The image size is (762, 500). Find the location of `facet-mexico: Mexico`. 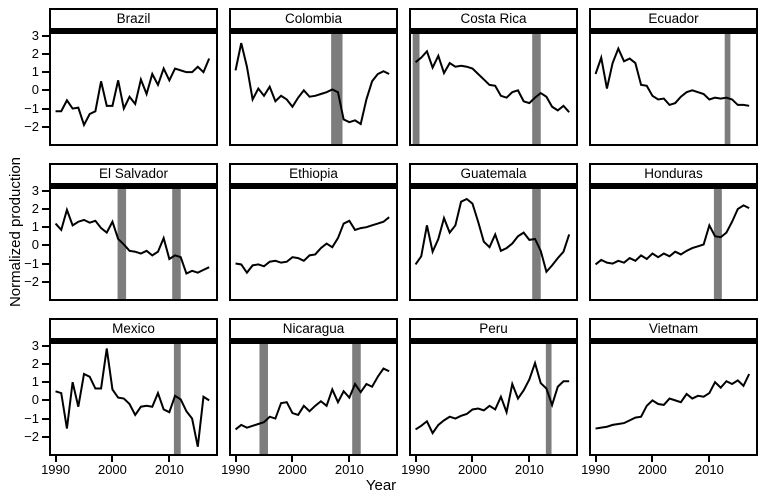

facet-mexico: Mexico is located at coordinates (133, 387).